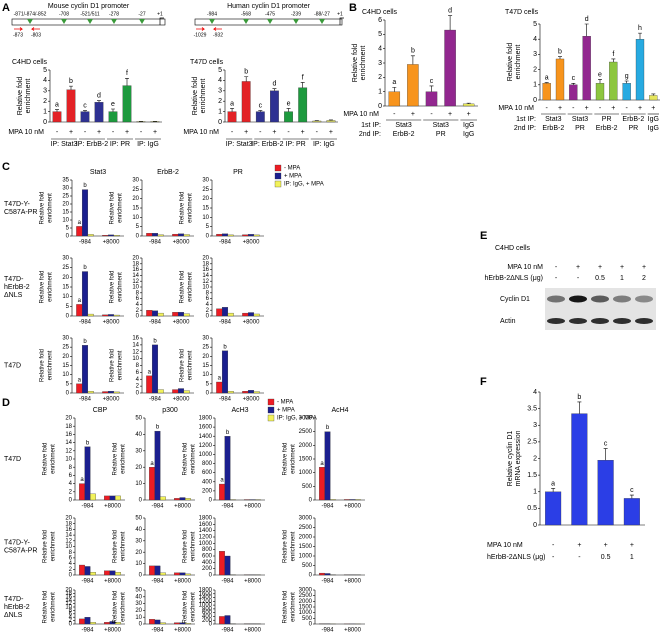 This screenshot has height=638, width=664. I want to click on y-tick-label: 4, so click(220, 80).